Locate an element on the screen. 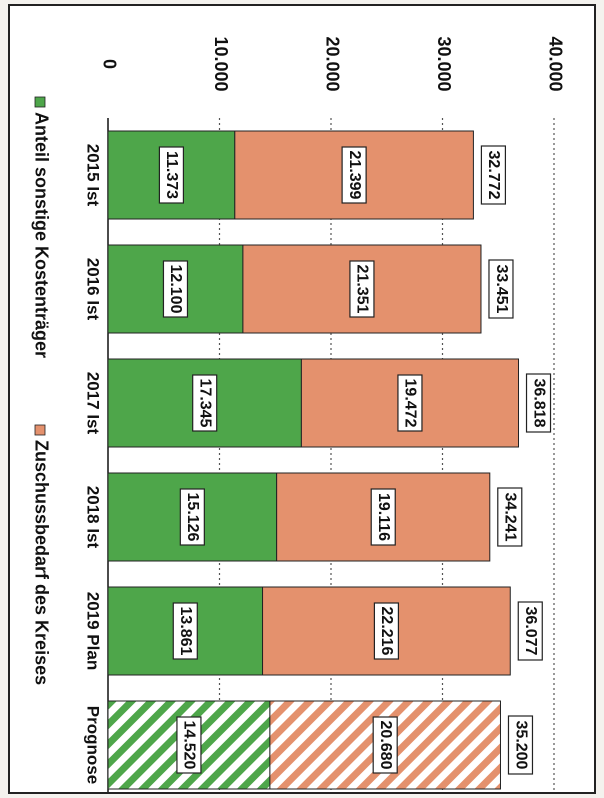 The height and width of the screenshot is (798, 604). data-label: 20.680 is located at coordinates (385, 745).